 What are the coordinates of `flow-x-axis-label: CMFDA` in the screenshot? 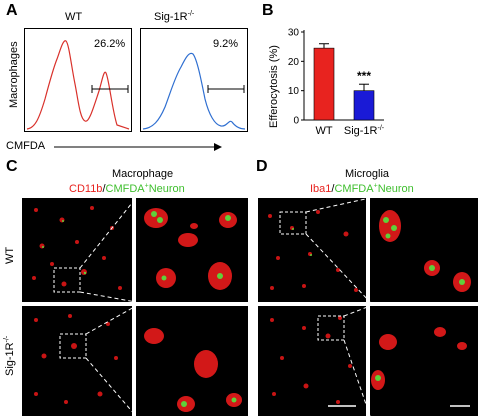 It's located at (26, 146).